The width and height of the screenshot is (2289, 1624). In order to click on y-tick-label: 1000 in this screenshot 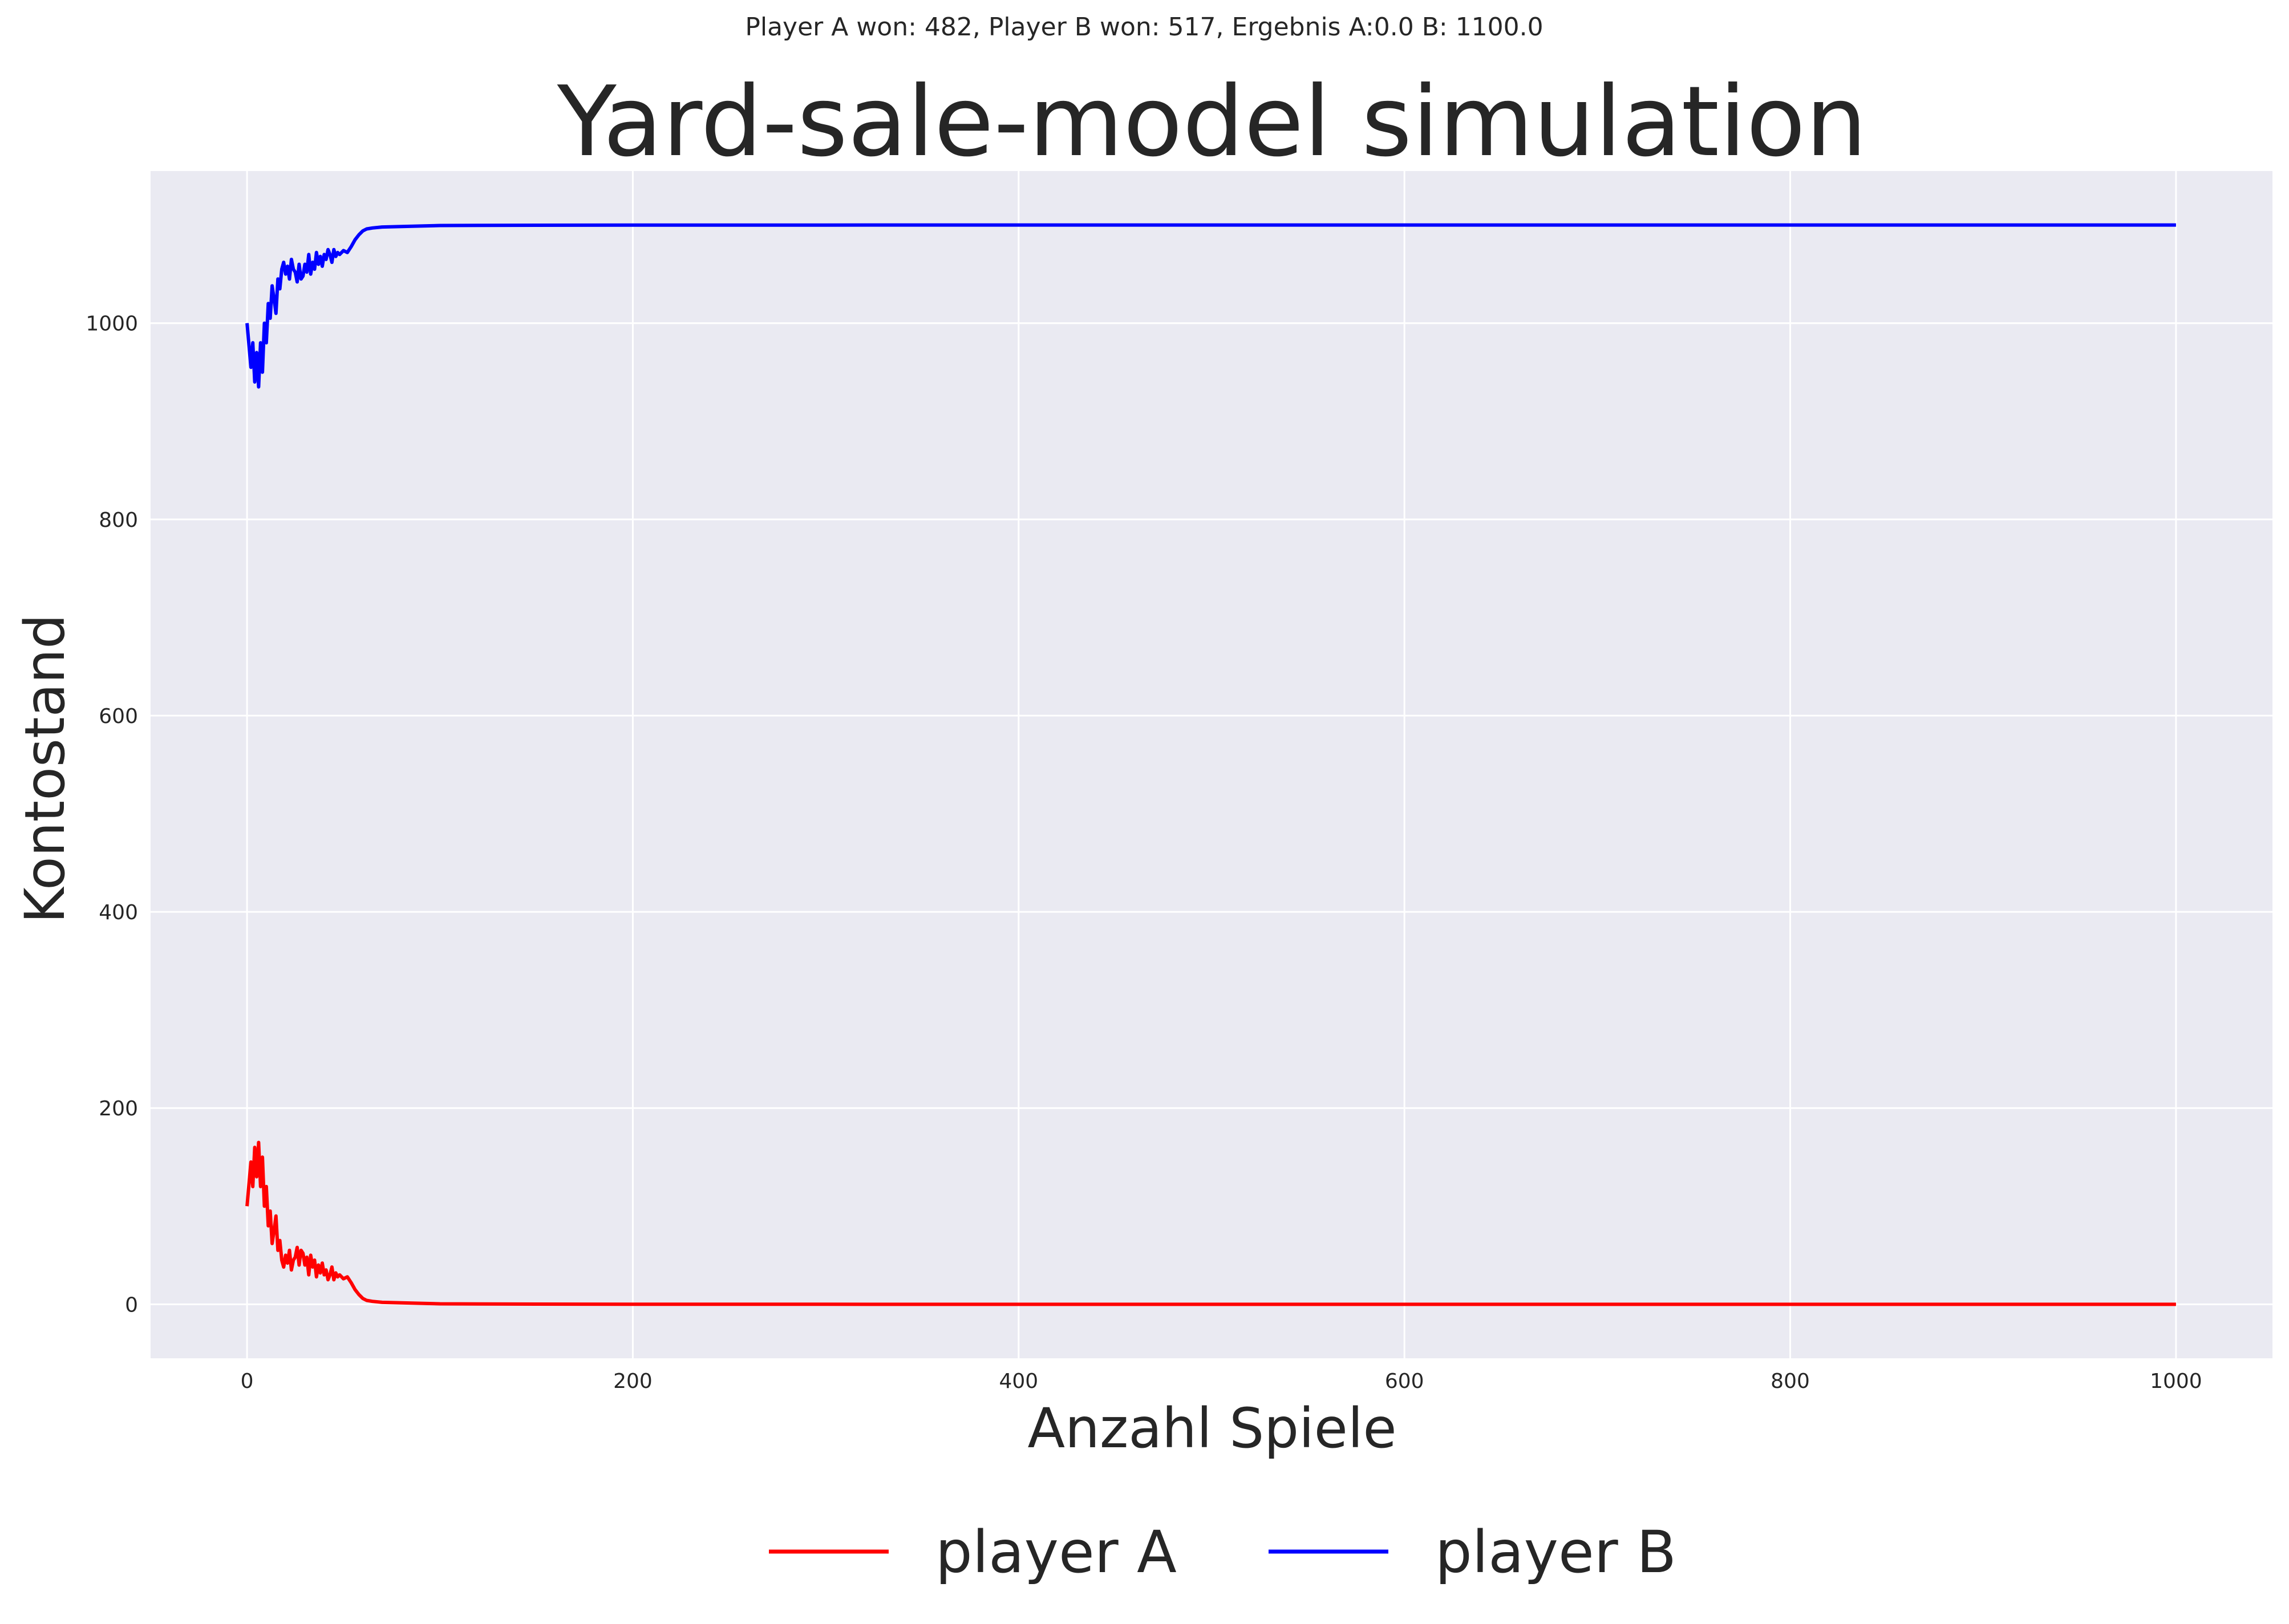, I will do `click(112, 324)`.